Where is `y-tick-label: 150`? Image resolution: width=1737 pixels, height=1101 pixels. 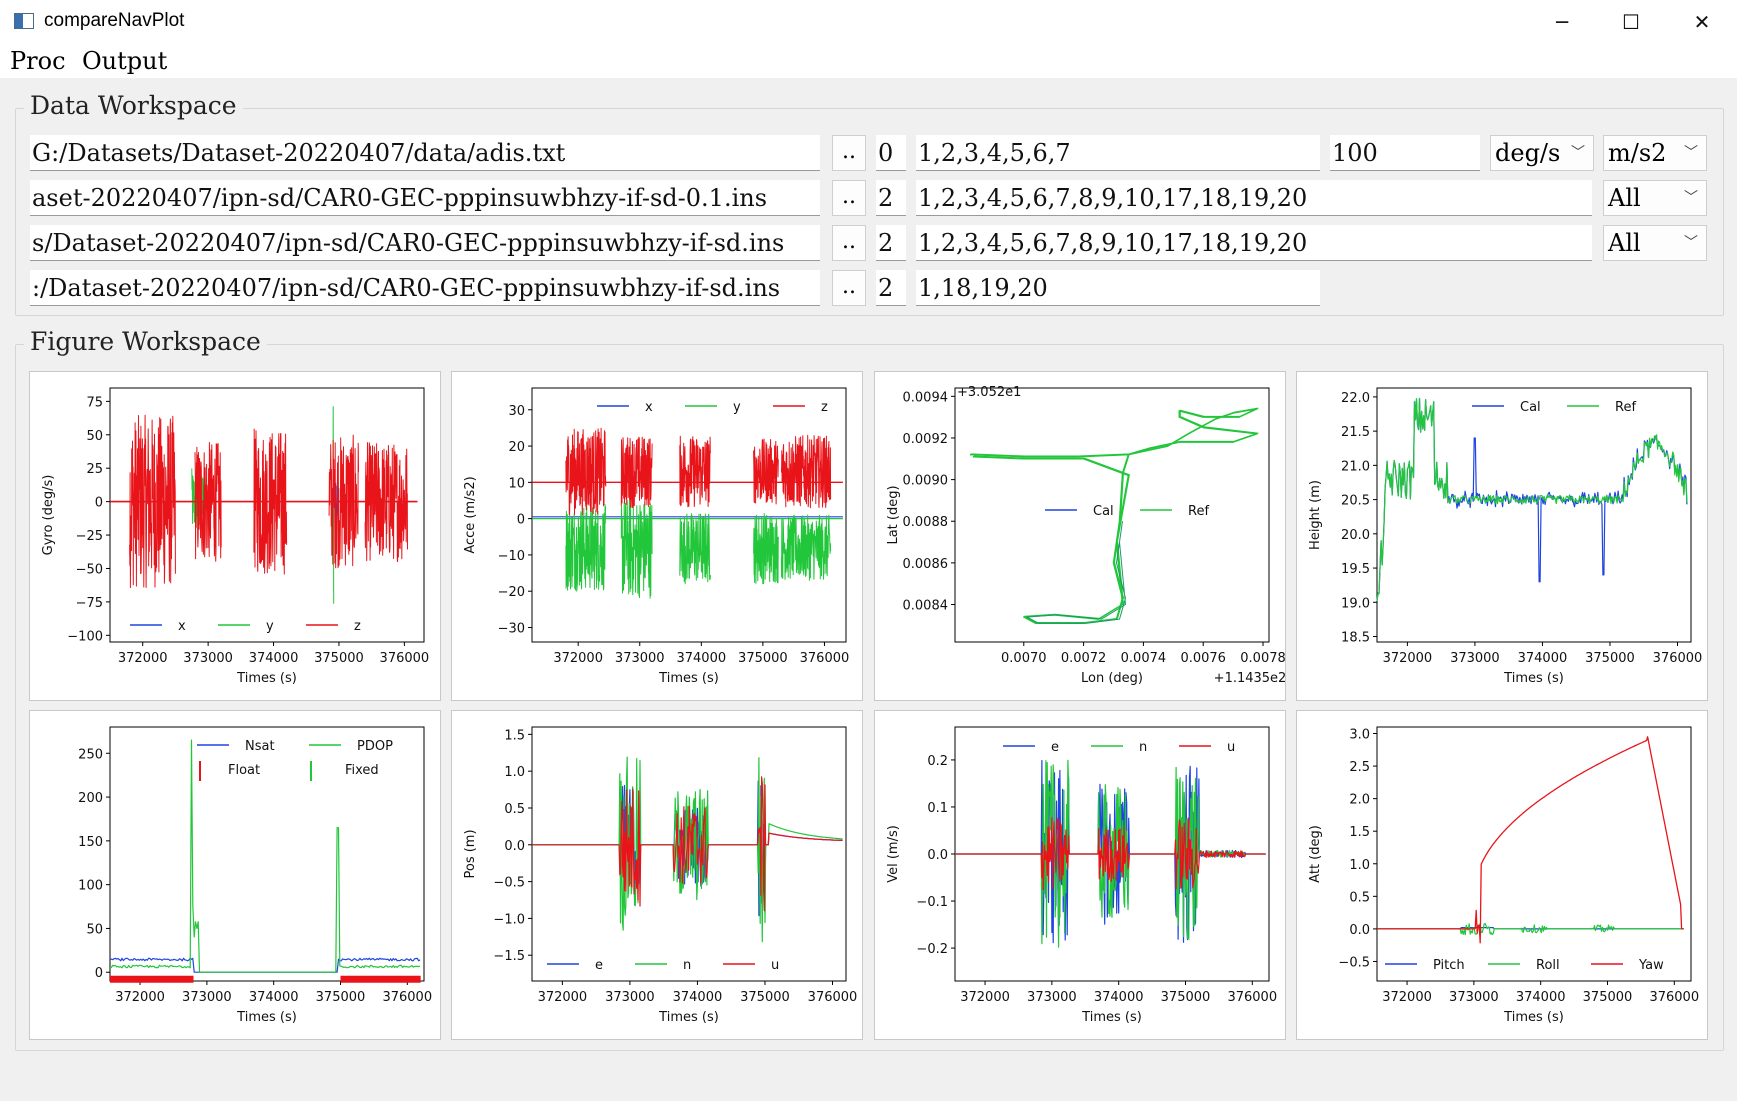
y-tick-label: 150 is located at coordinates (90, 842).